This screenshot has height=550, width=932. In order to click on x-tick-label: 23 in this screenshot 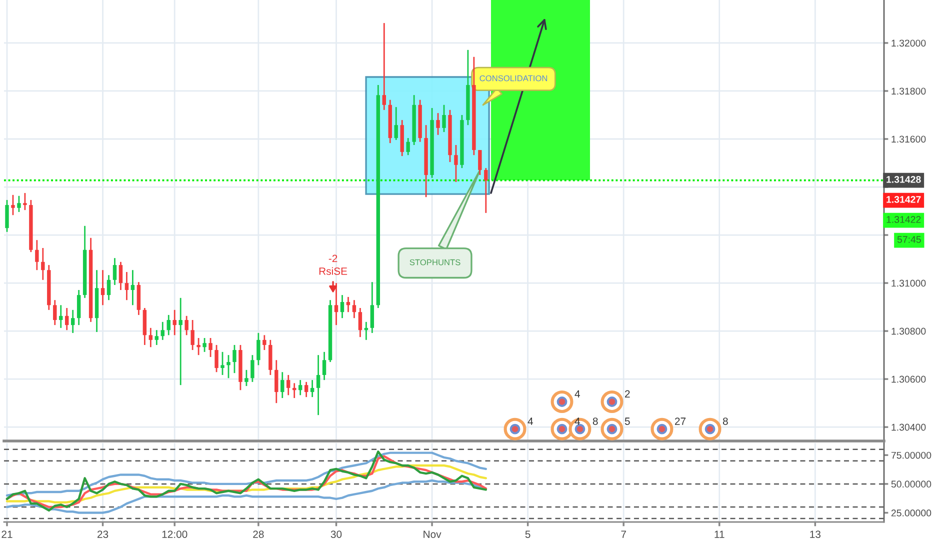, I will do `click(103, 534)`.